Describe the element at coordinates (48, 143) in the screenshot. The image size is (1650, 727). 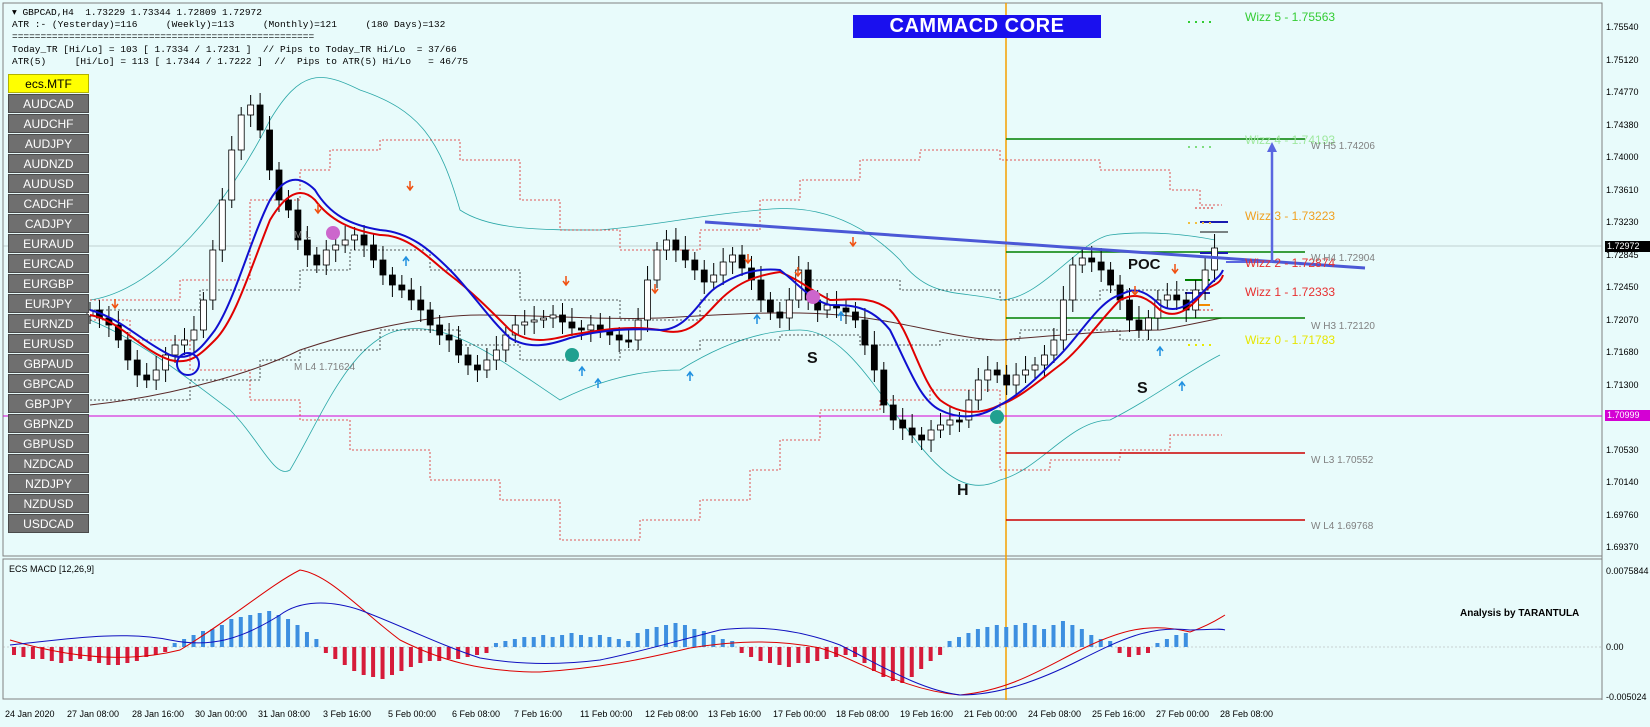
I see `symbol-button-audjpy: AUDJPY` at that location.